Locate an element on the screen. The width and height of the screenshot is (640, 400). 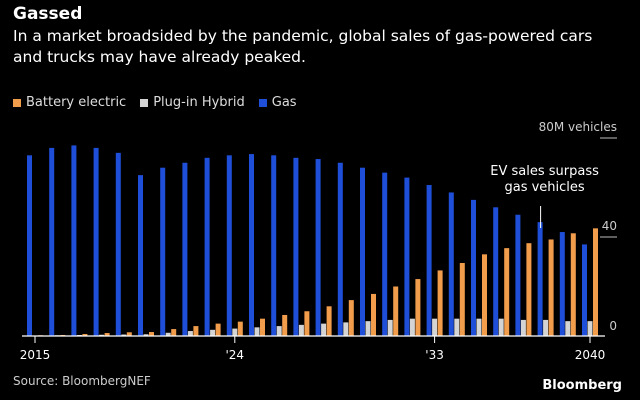
bar-gas-2027 is located at coordinates (296, 246).